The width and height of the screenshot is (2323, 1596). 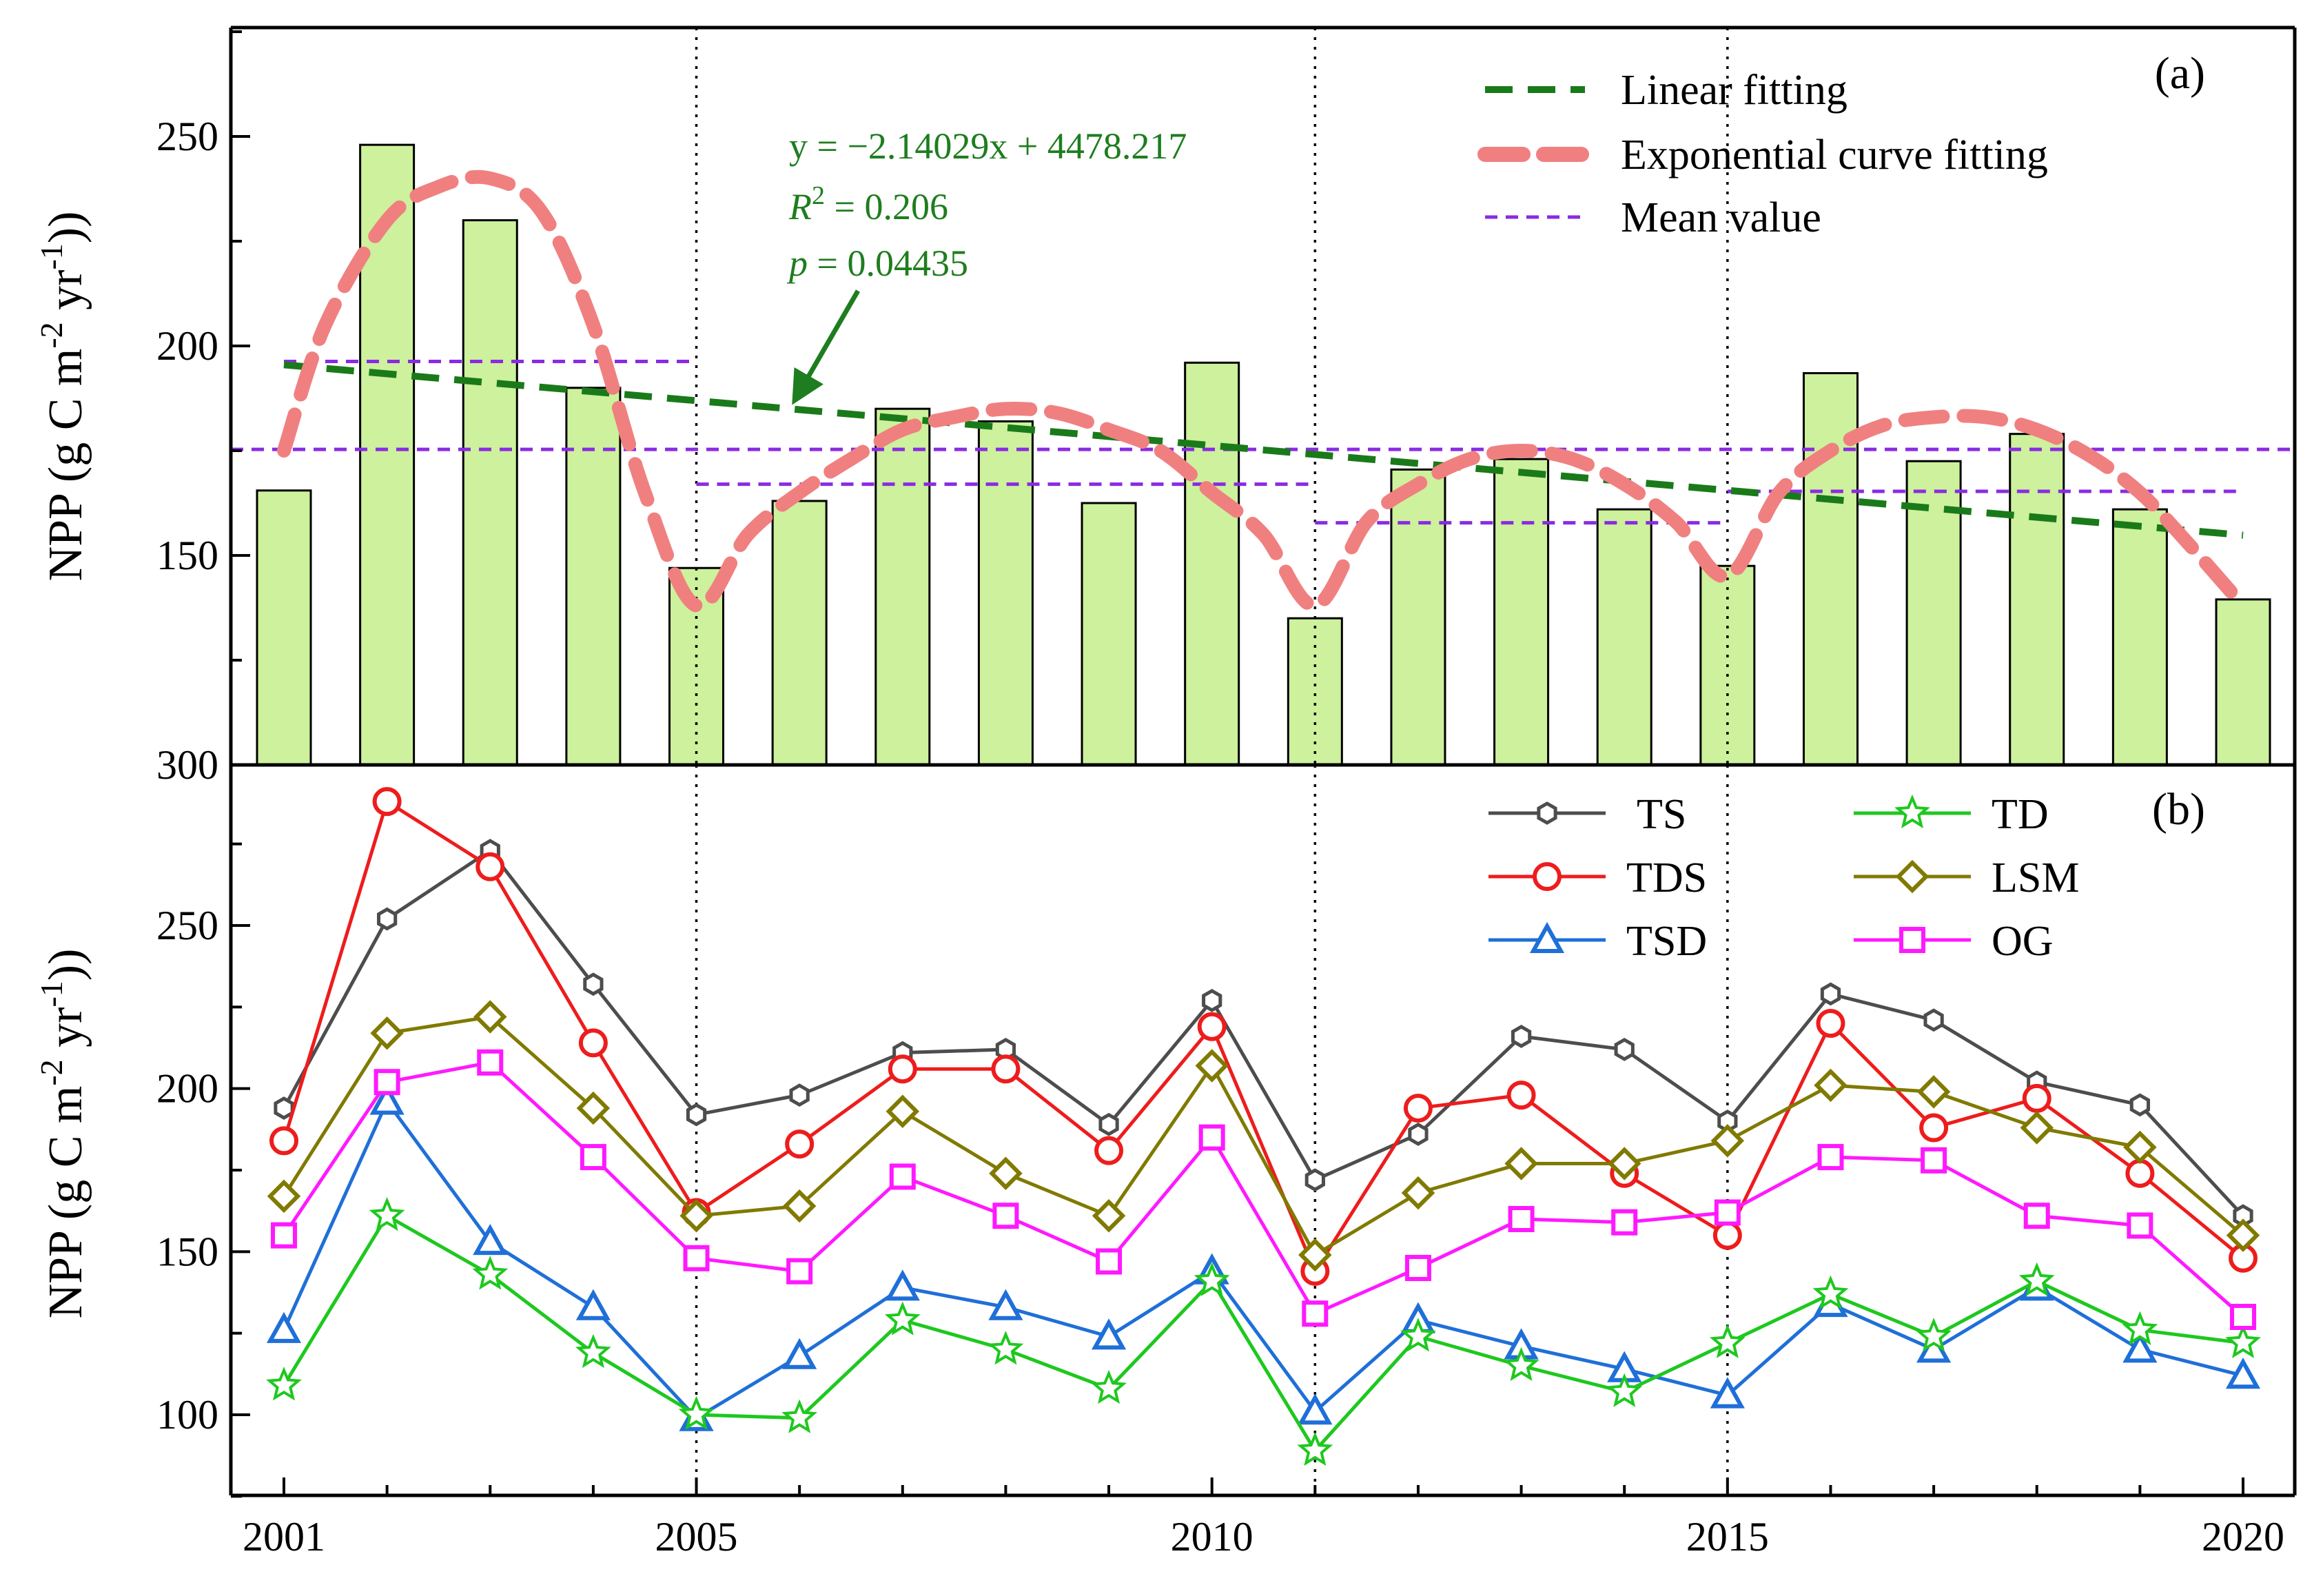 I want to click on series-line-og, so click(x=1263, y=1189).